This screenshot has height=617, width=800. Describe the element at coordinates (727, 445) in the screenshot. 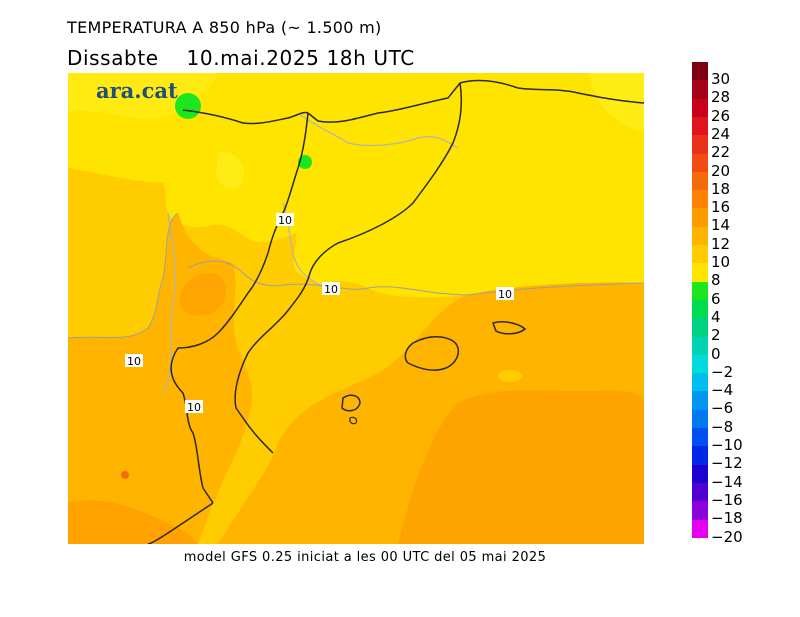

I see `legend-label: −10` at that location.